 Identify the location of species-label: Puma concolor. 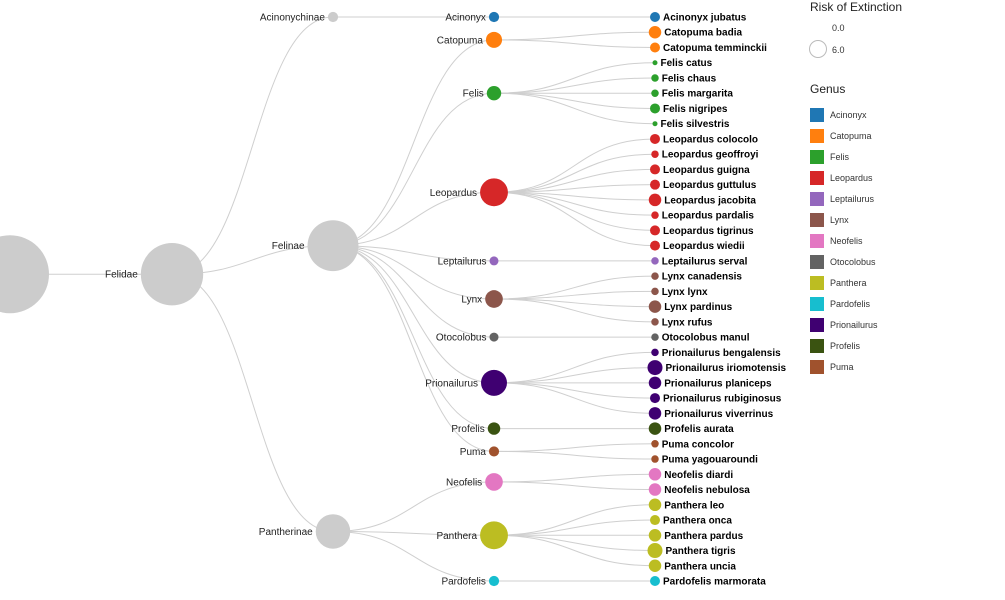
(698, 444).